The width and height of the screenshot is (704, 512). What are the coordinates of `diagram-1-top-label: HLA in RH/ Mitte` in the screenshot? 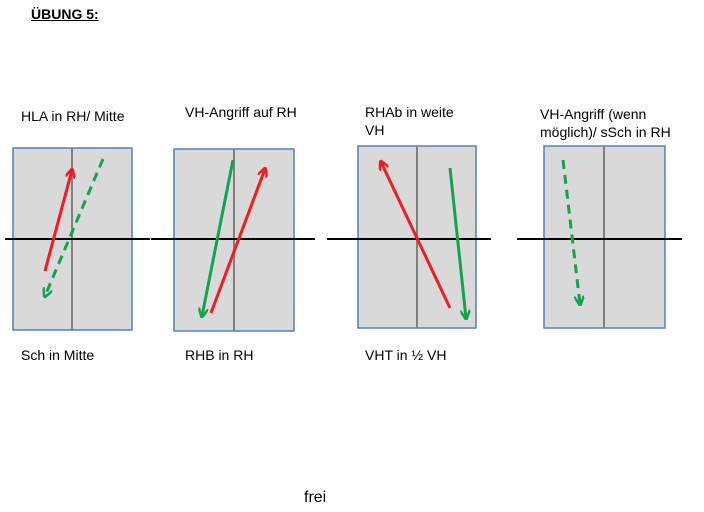 It's located at (73, 116).